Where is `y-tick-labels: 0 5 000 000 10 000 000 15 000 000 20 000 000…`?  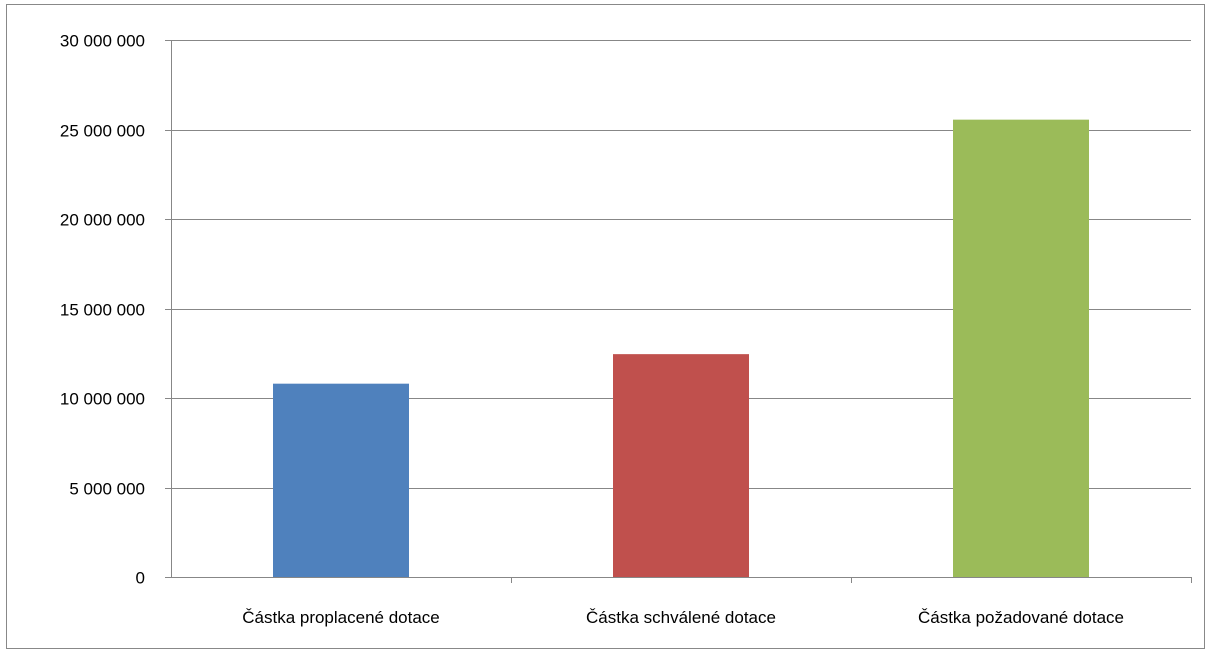
y-tick-labels: 0 5 000 000 10 000 000 15 000 000 20 000 000… is located at coordinates (102, 310).